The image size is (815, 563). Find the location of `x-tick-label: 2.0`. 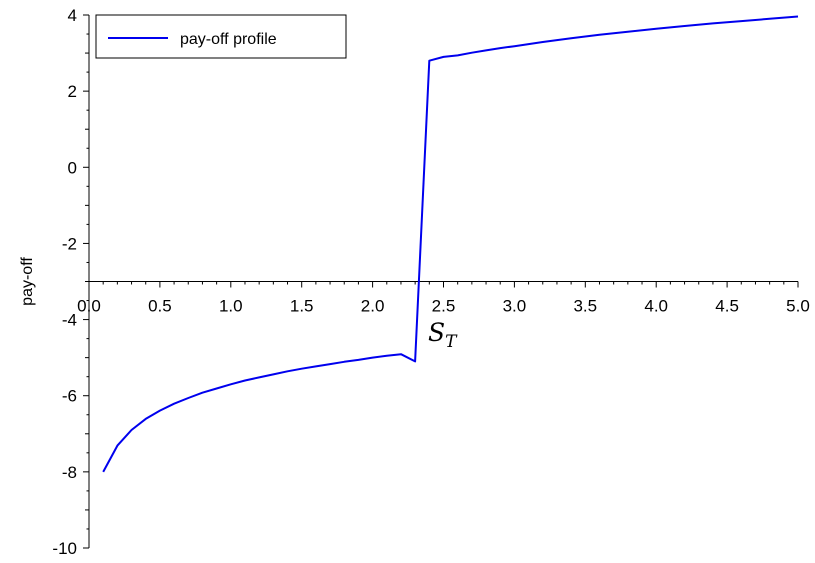

x-tick-label: 2.0 is located at coordinates (373, 306).